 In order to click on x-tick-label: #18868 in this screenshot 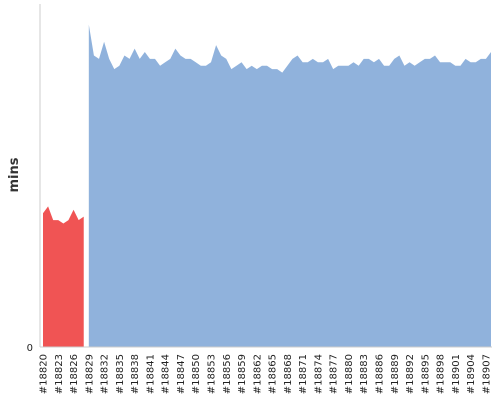, I will do `click(288, 374)`.